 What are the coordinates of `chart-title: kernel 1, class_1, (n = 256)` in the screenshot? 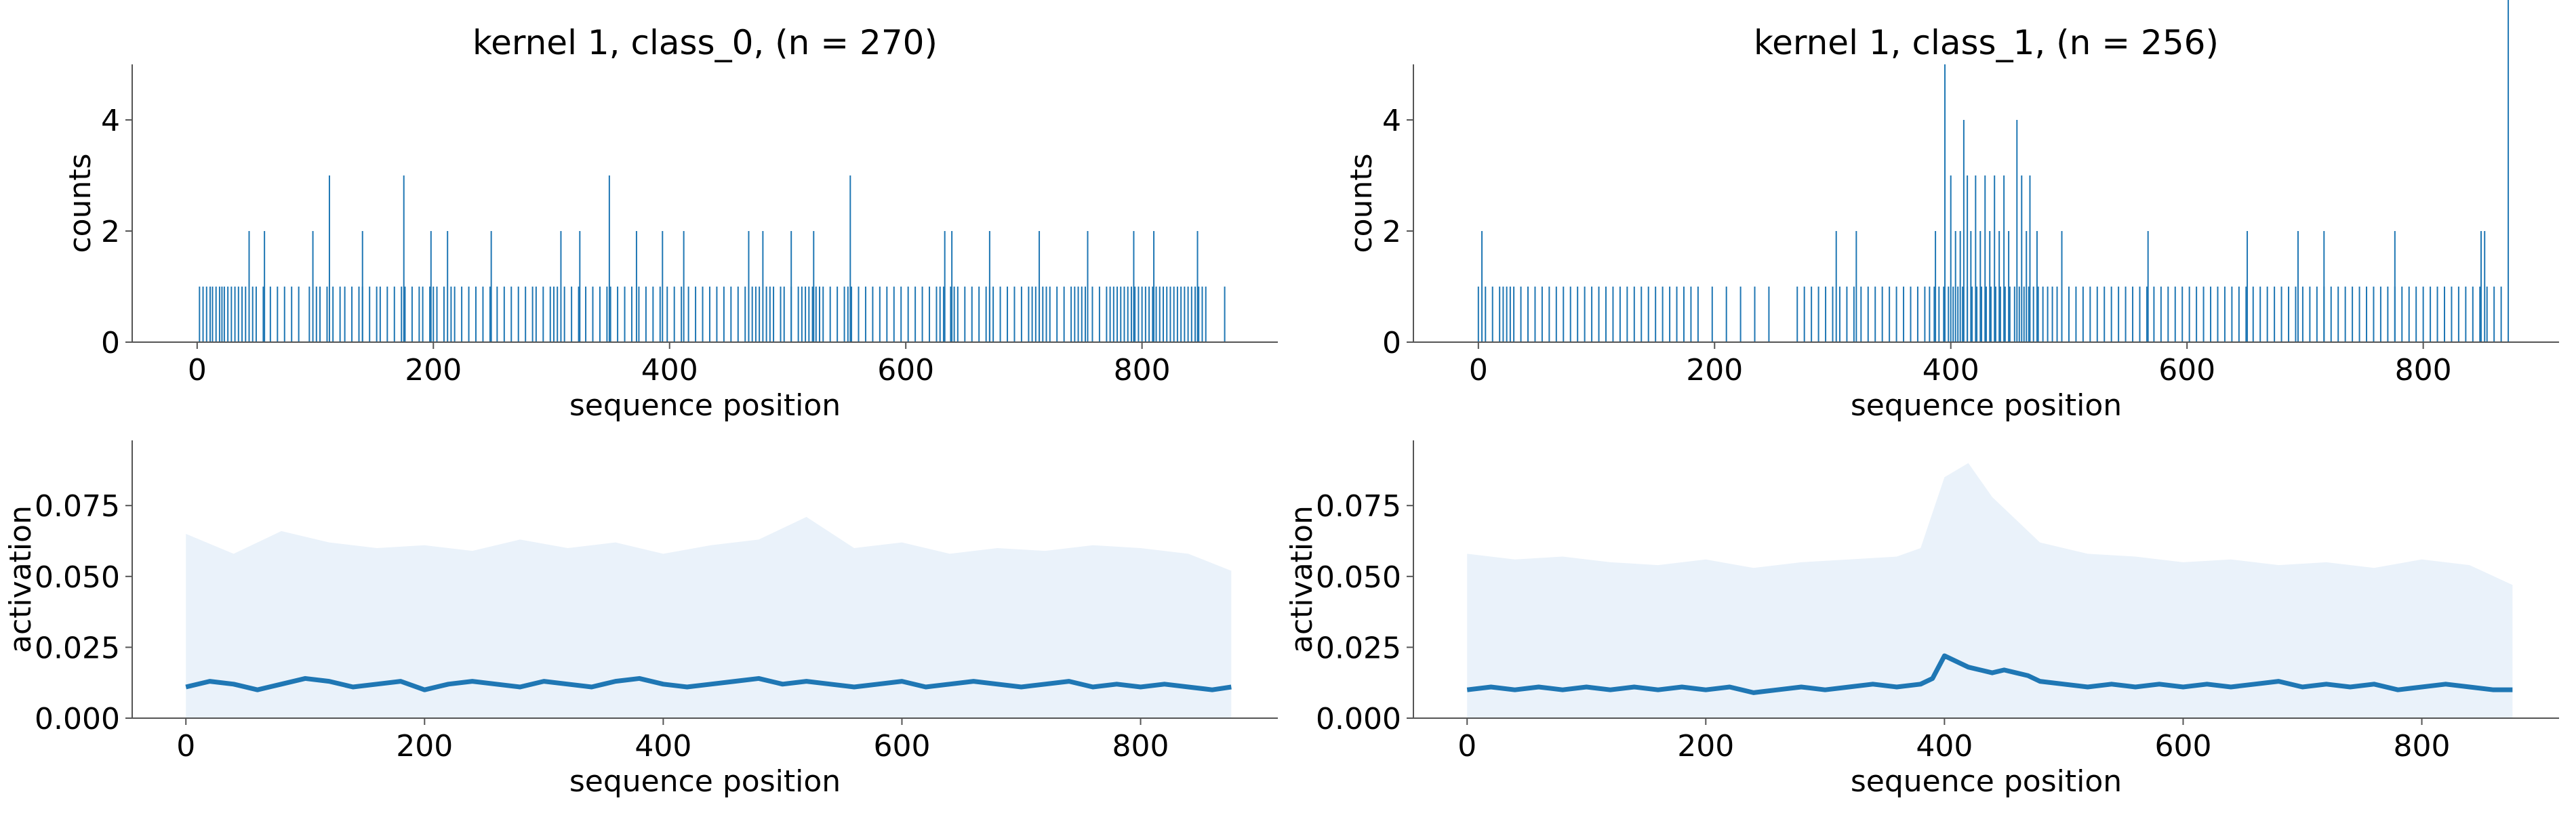 It's located at (1986, 42).